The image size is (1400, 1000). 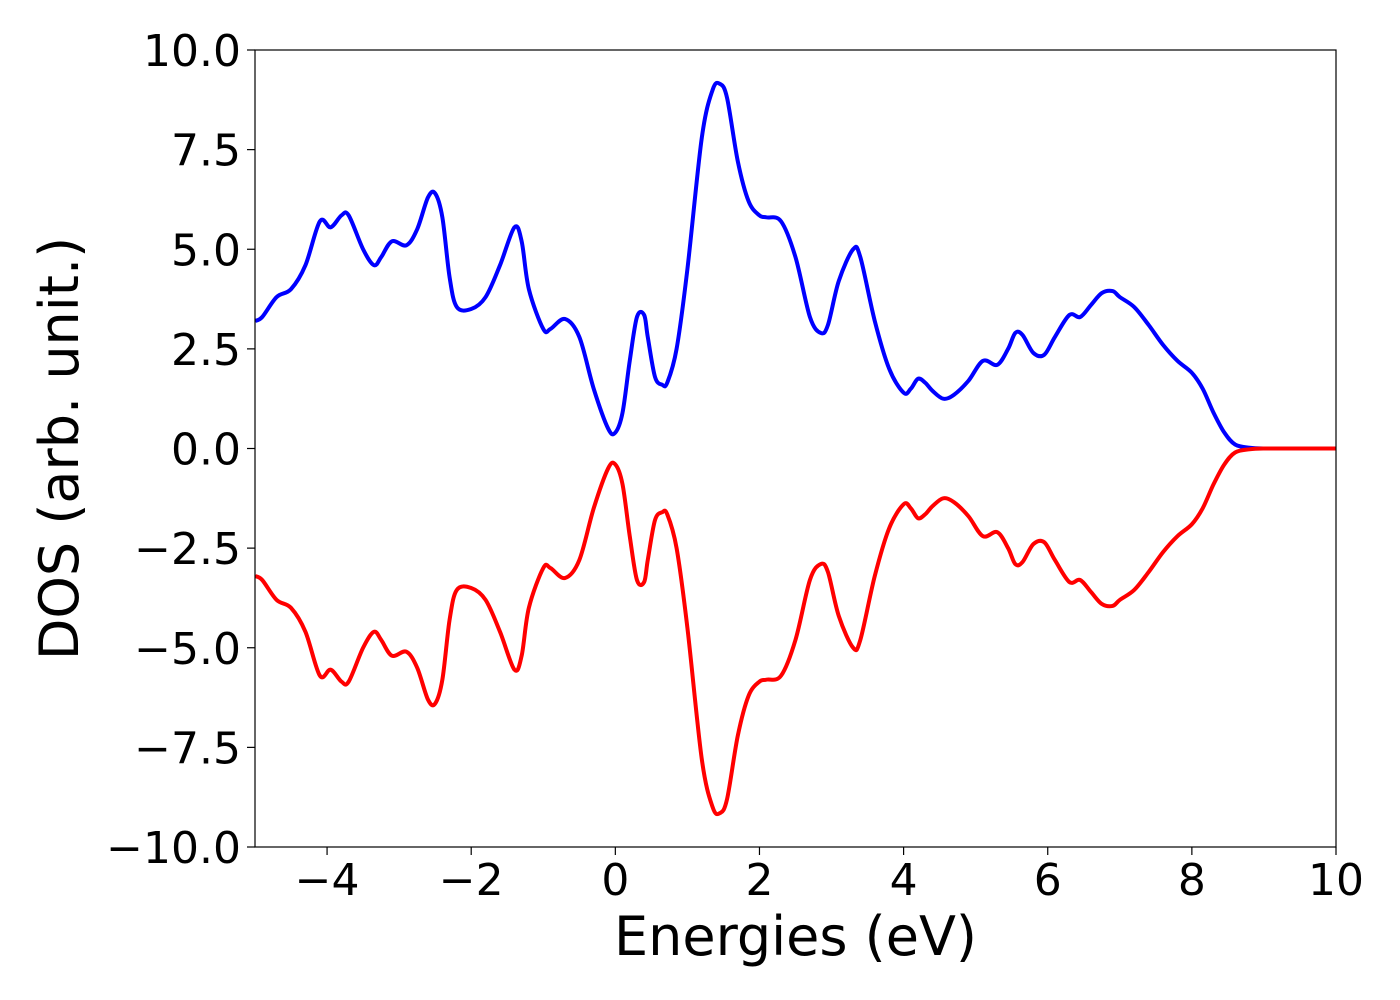 I want to click on y-tick-label: 0.0, so click(x=206, y=450).